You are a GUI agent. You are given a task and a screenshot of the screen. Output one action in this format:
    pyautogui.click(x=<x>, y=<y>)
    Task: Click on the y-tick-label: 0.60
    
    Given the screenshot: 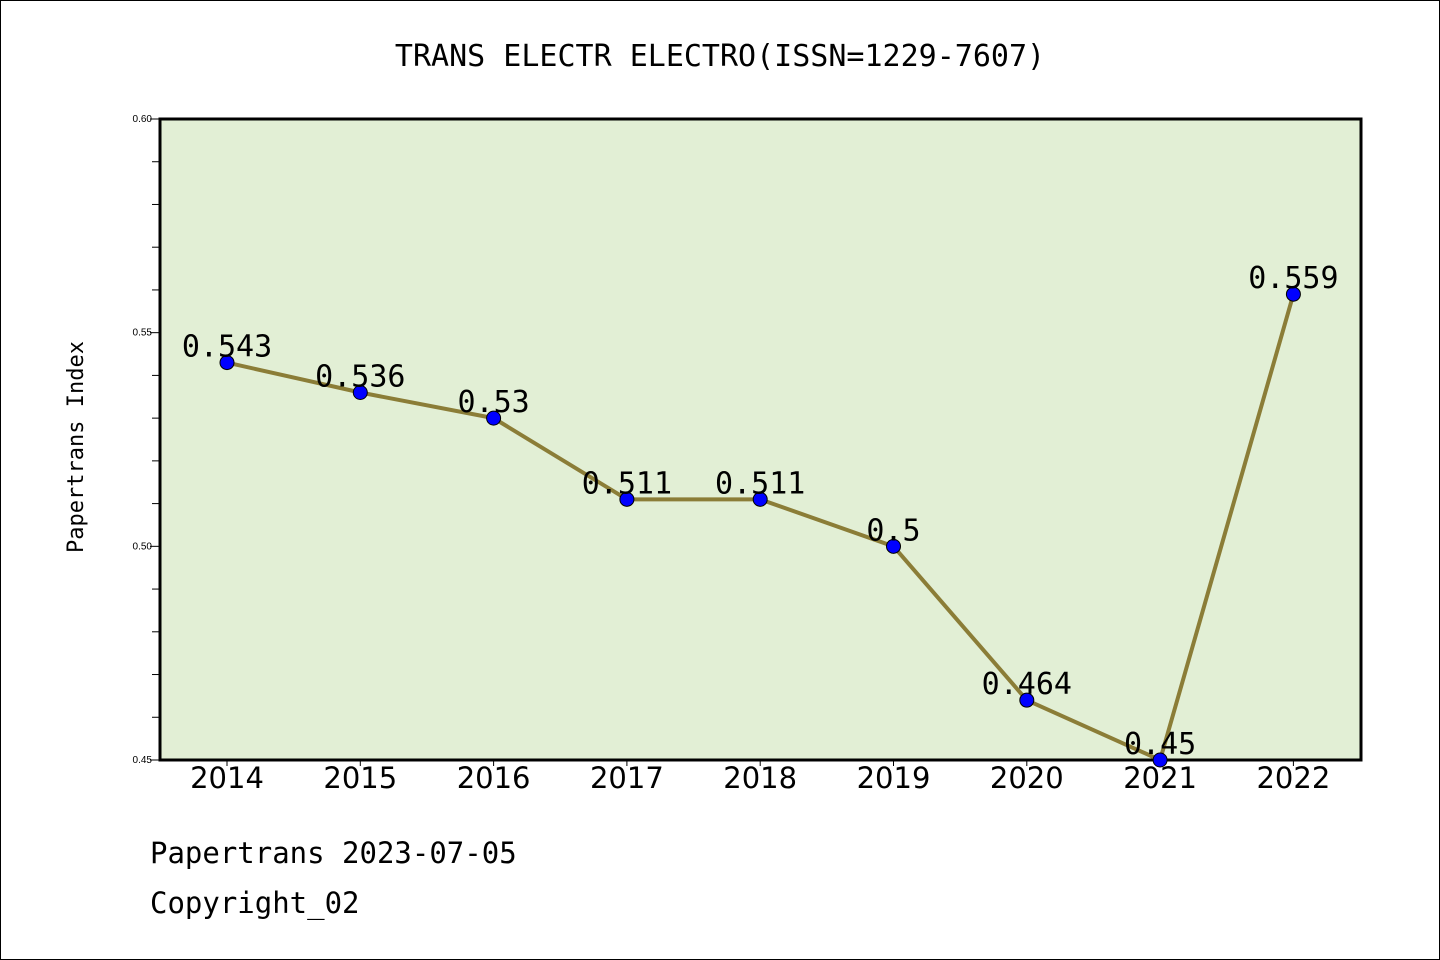 What is the action you would take?
    pyautogui.click(x=143, y=119)
    